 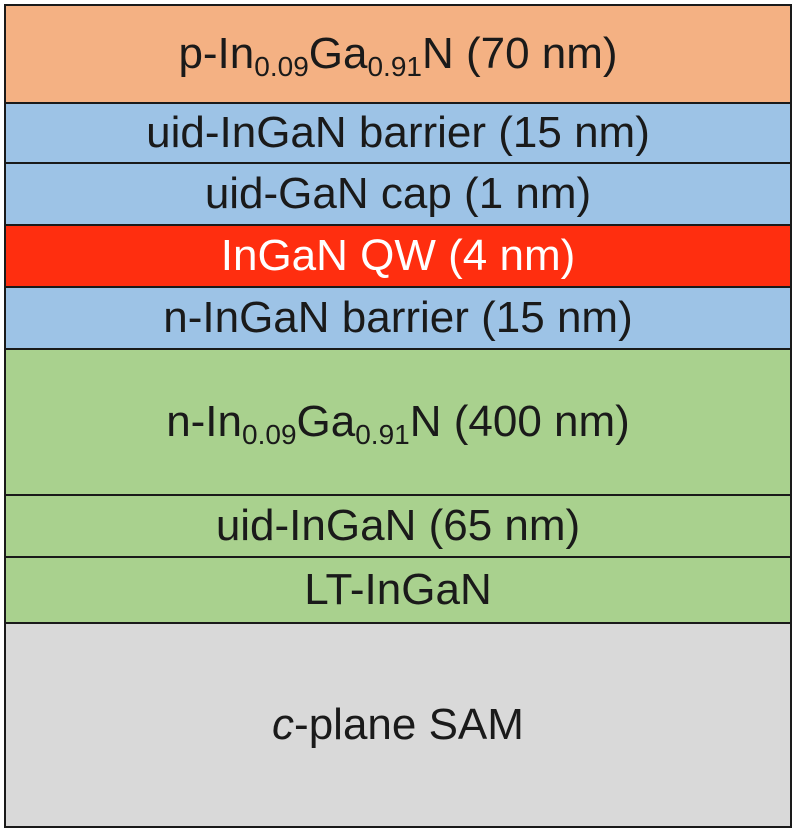 I want to click on layer-uid-ingan-barrier: uid-InGaN barrier (15 nm), so click(x=398, y=132).